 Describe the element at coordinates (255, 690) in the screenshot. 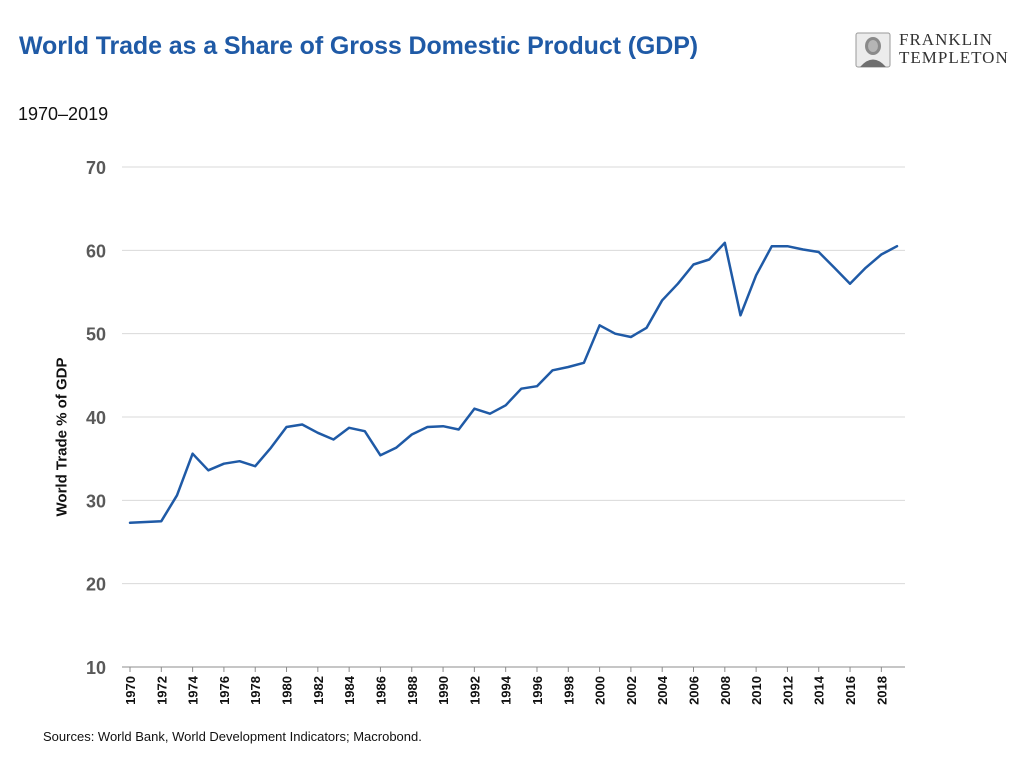

I see `x-tick-label: 1978` at that location.